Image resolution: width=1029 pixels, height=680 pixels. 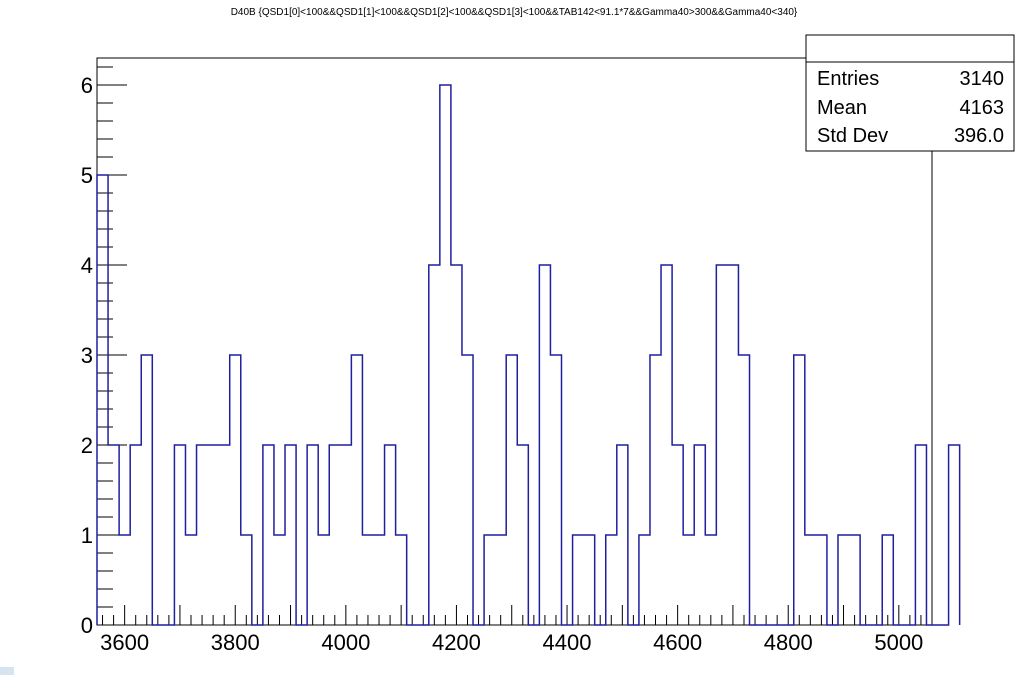 What do you see at coordinates (87, 625) in the screenshot?
I see `y-tick-label: 0` at bounding box center [87, 625].